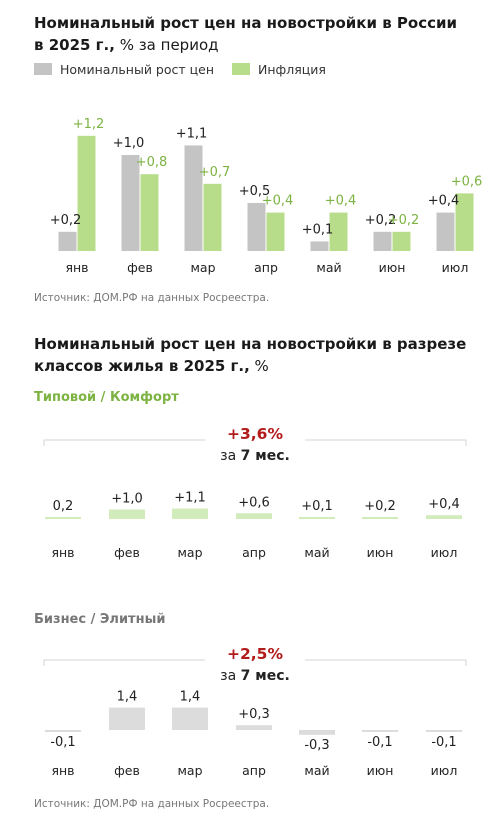  Describe the element at coordinates (62, 742) in the screenshot. I see `value-label-0: -0,1` at that location.